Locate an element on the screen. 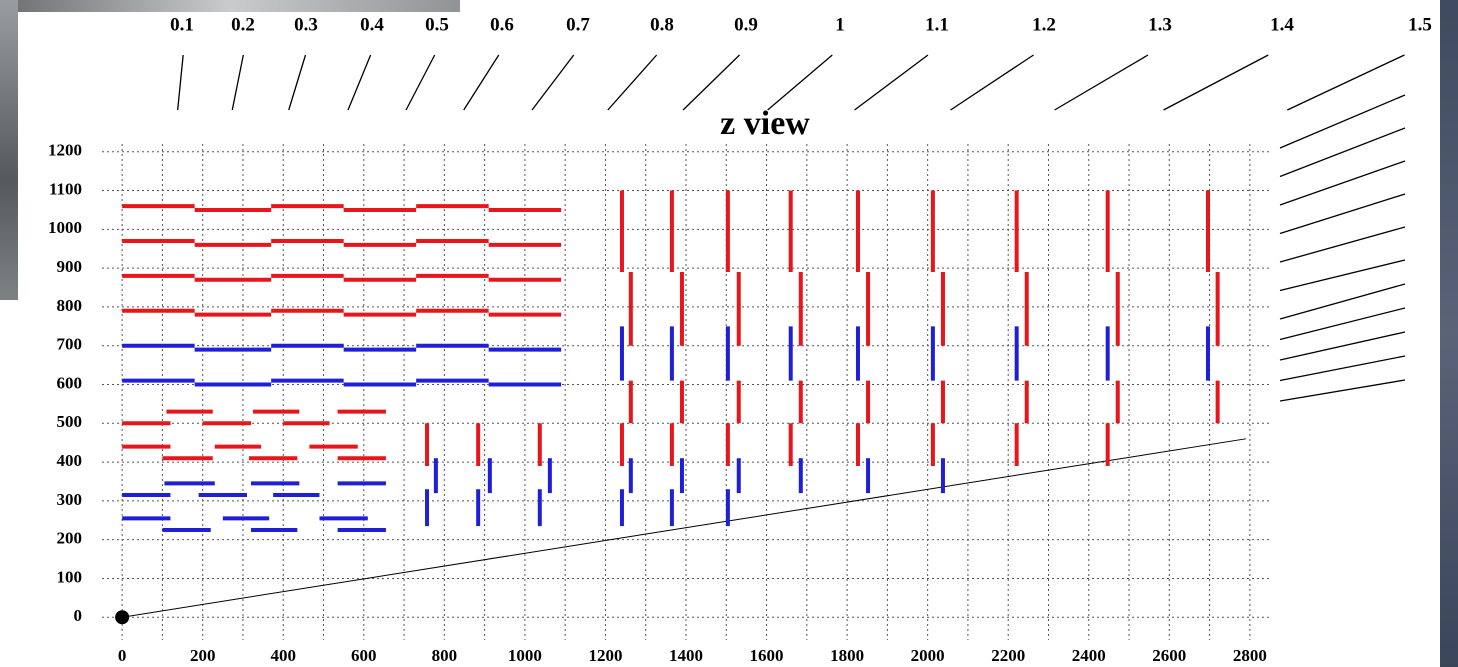  y-tick-label: 100 is located at coordinates (70, 576).